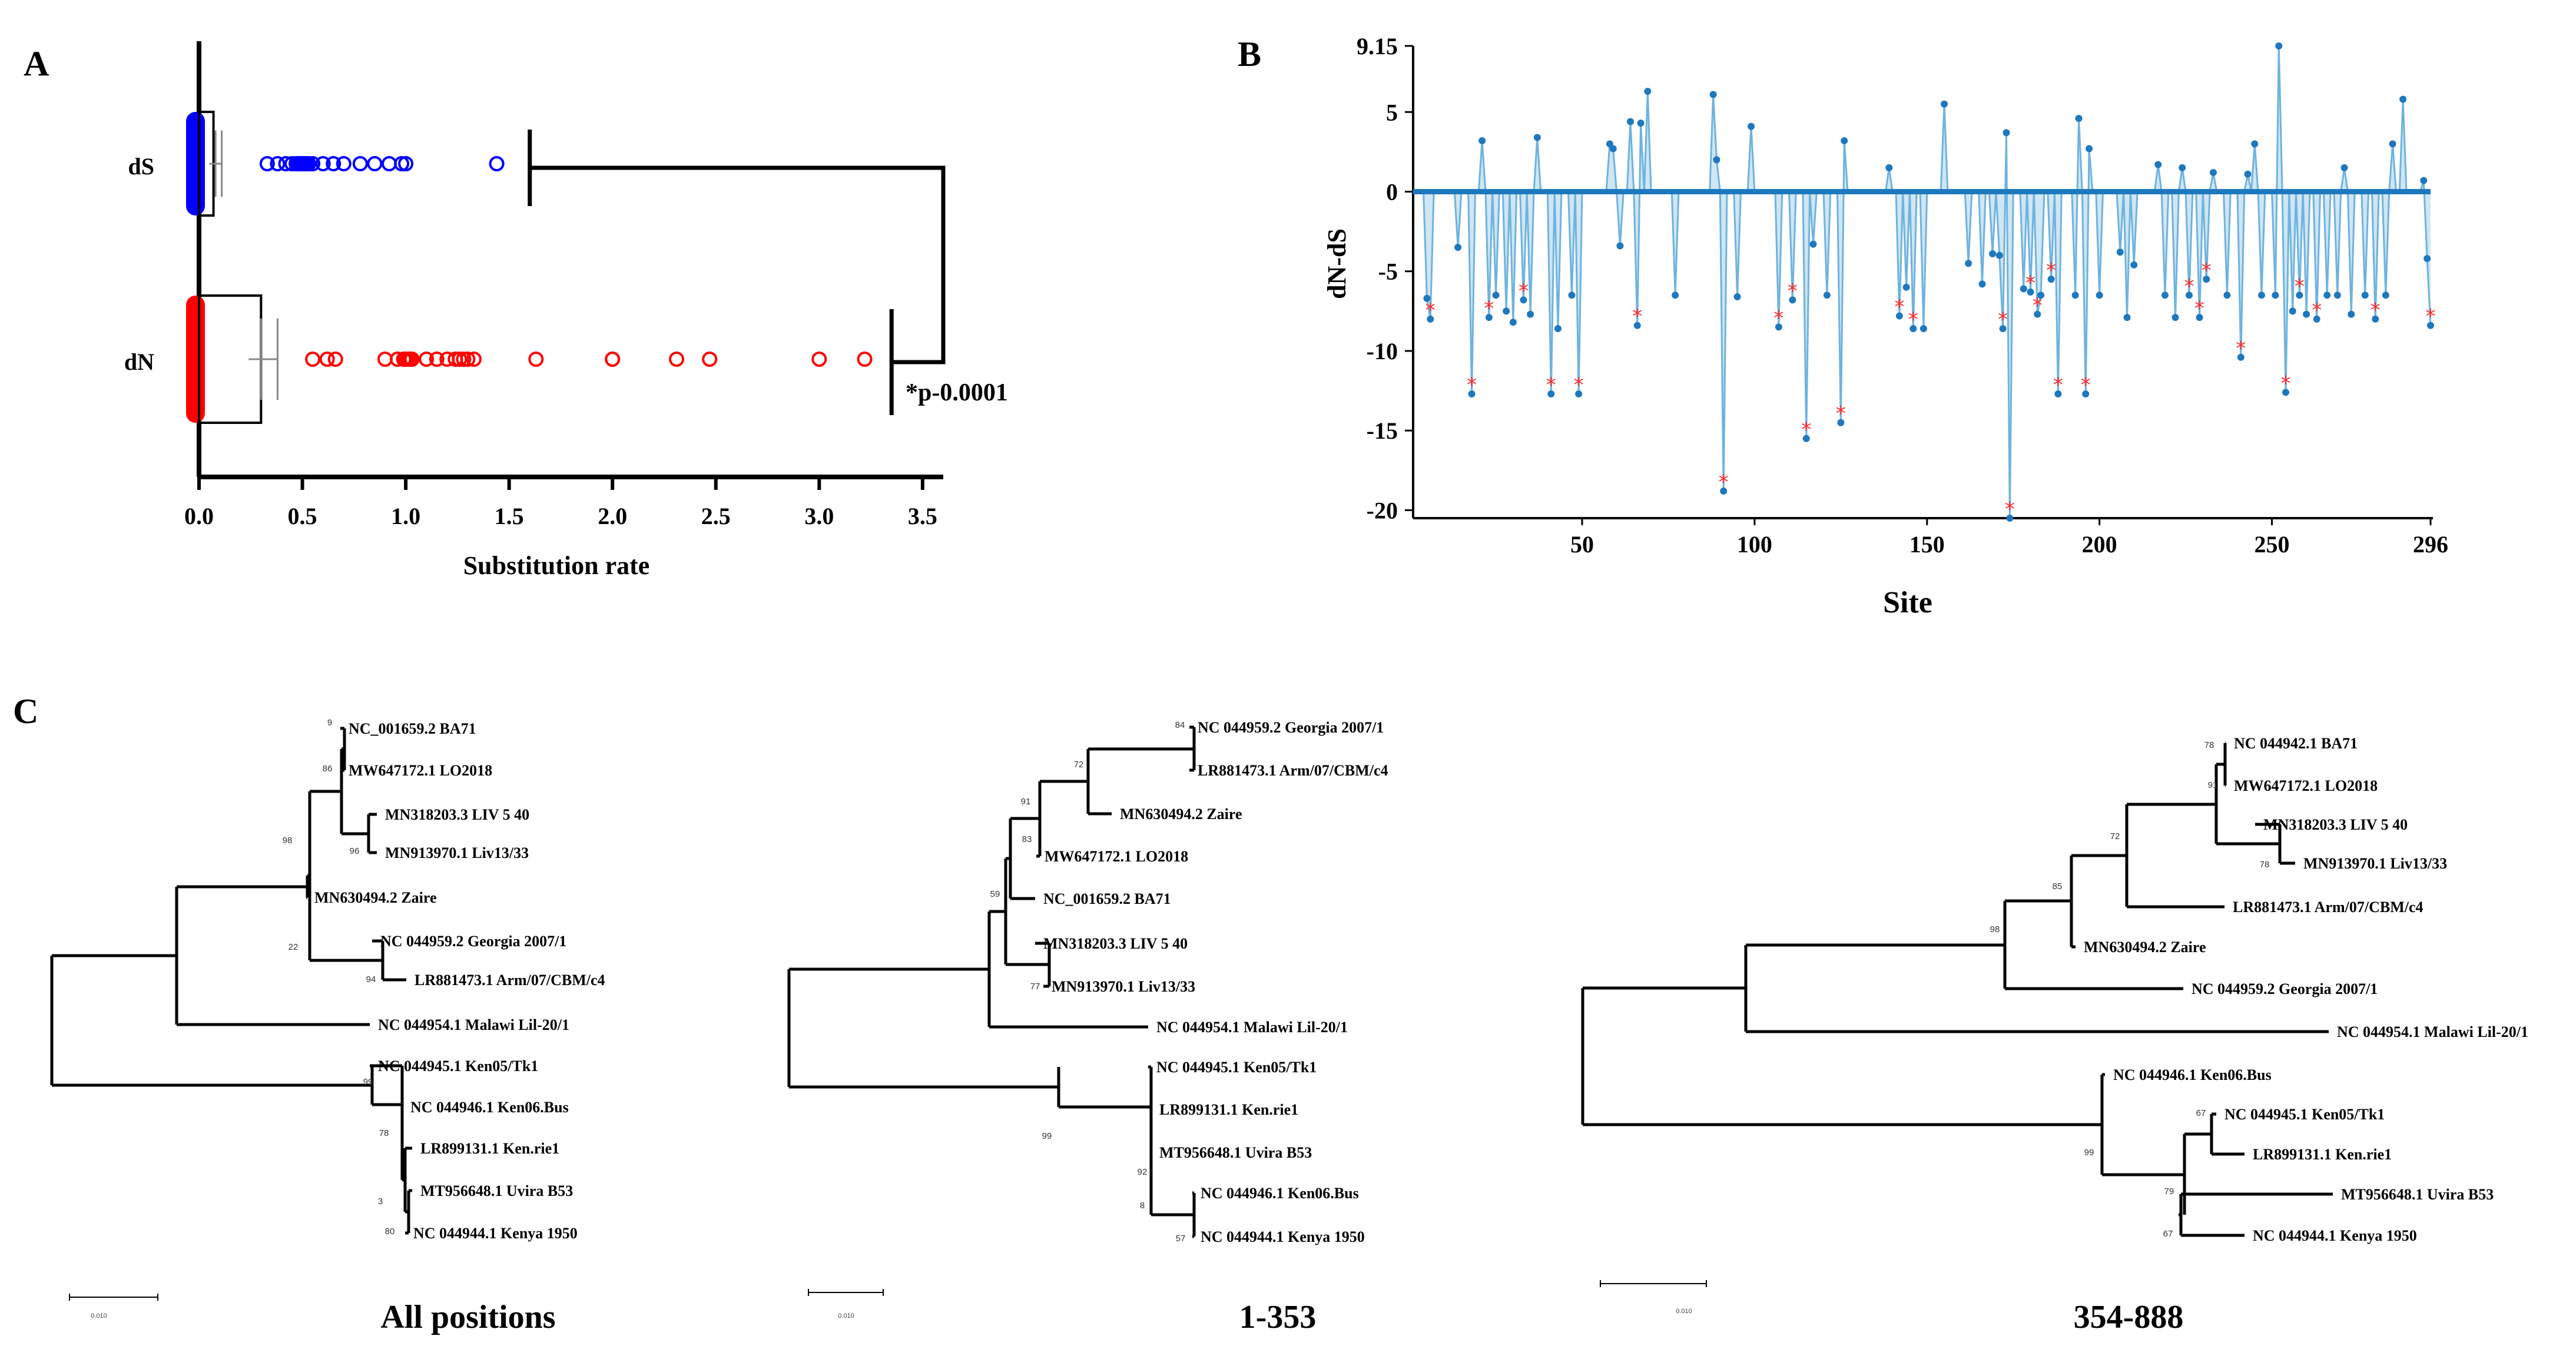 This screenshot has height=1359, width=2576. What do you see at coordinates (390, 1232) in the screenshot?
I see `bootstrap-value: 80` at bounding box center [390, 1232].